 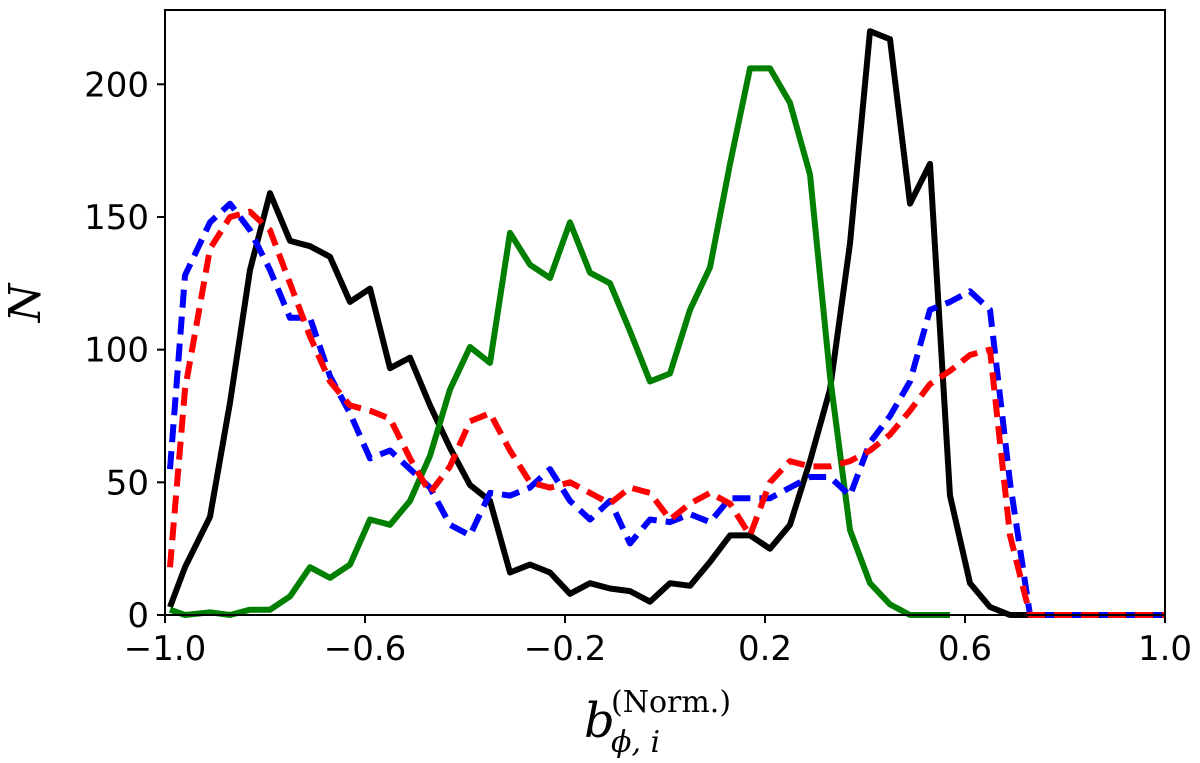 I want to click on y-tick-label: 150, so click(x=116, y=218).